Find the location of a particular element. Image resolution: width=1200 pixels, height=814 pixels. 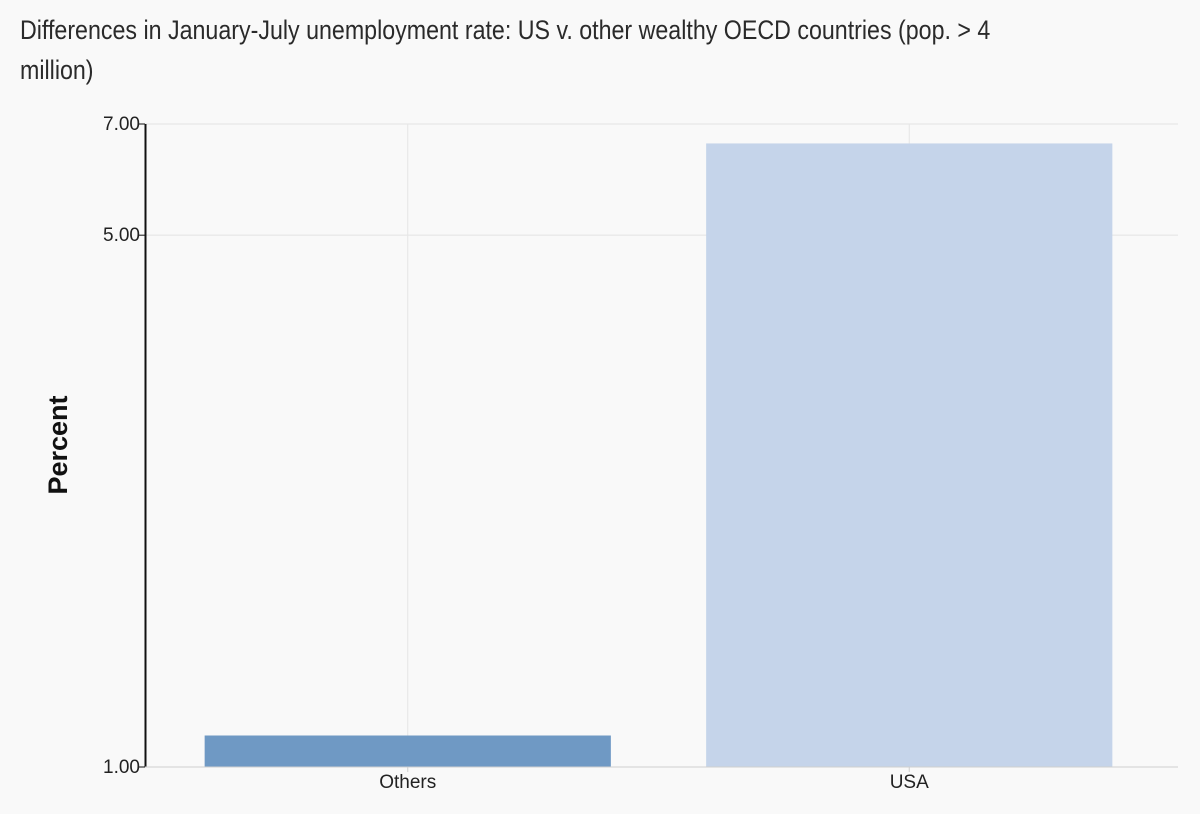

x-axis-ticks: Others USA is located at coordinates (654, 780).